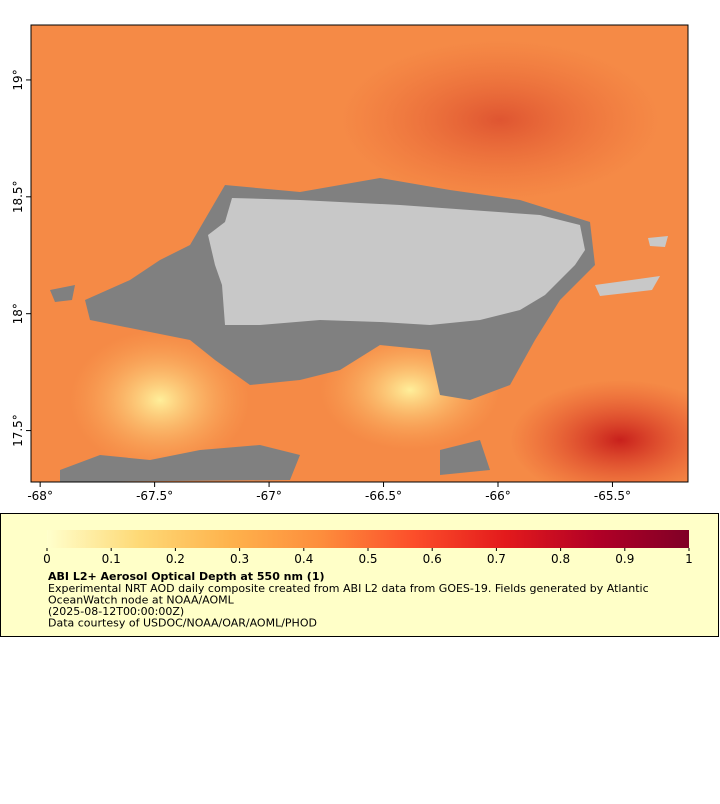  I want to click on colorbar-tick-label: 0.6, so click(432, 559).